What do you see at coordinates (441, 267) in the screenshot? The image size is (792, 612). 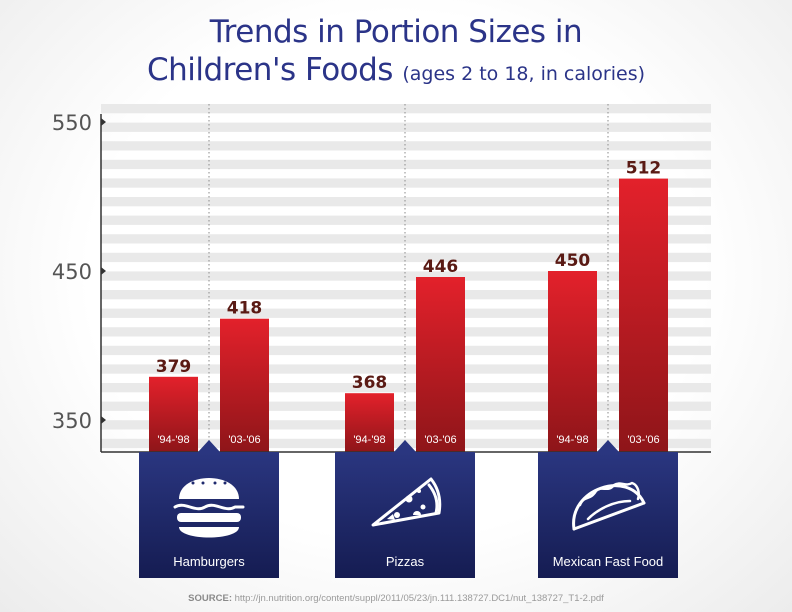 I see `bar-value-label: 446` at bounding box center [441, 267].